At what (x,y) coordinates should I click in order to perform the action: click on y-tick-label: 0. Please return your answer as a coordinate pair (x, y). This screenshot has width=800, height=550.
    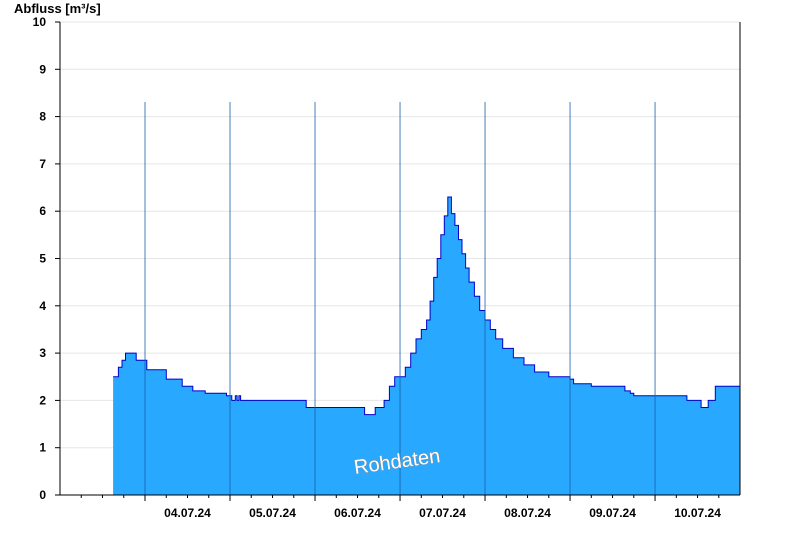
    Looking at the image, I should click on (42, 495).